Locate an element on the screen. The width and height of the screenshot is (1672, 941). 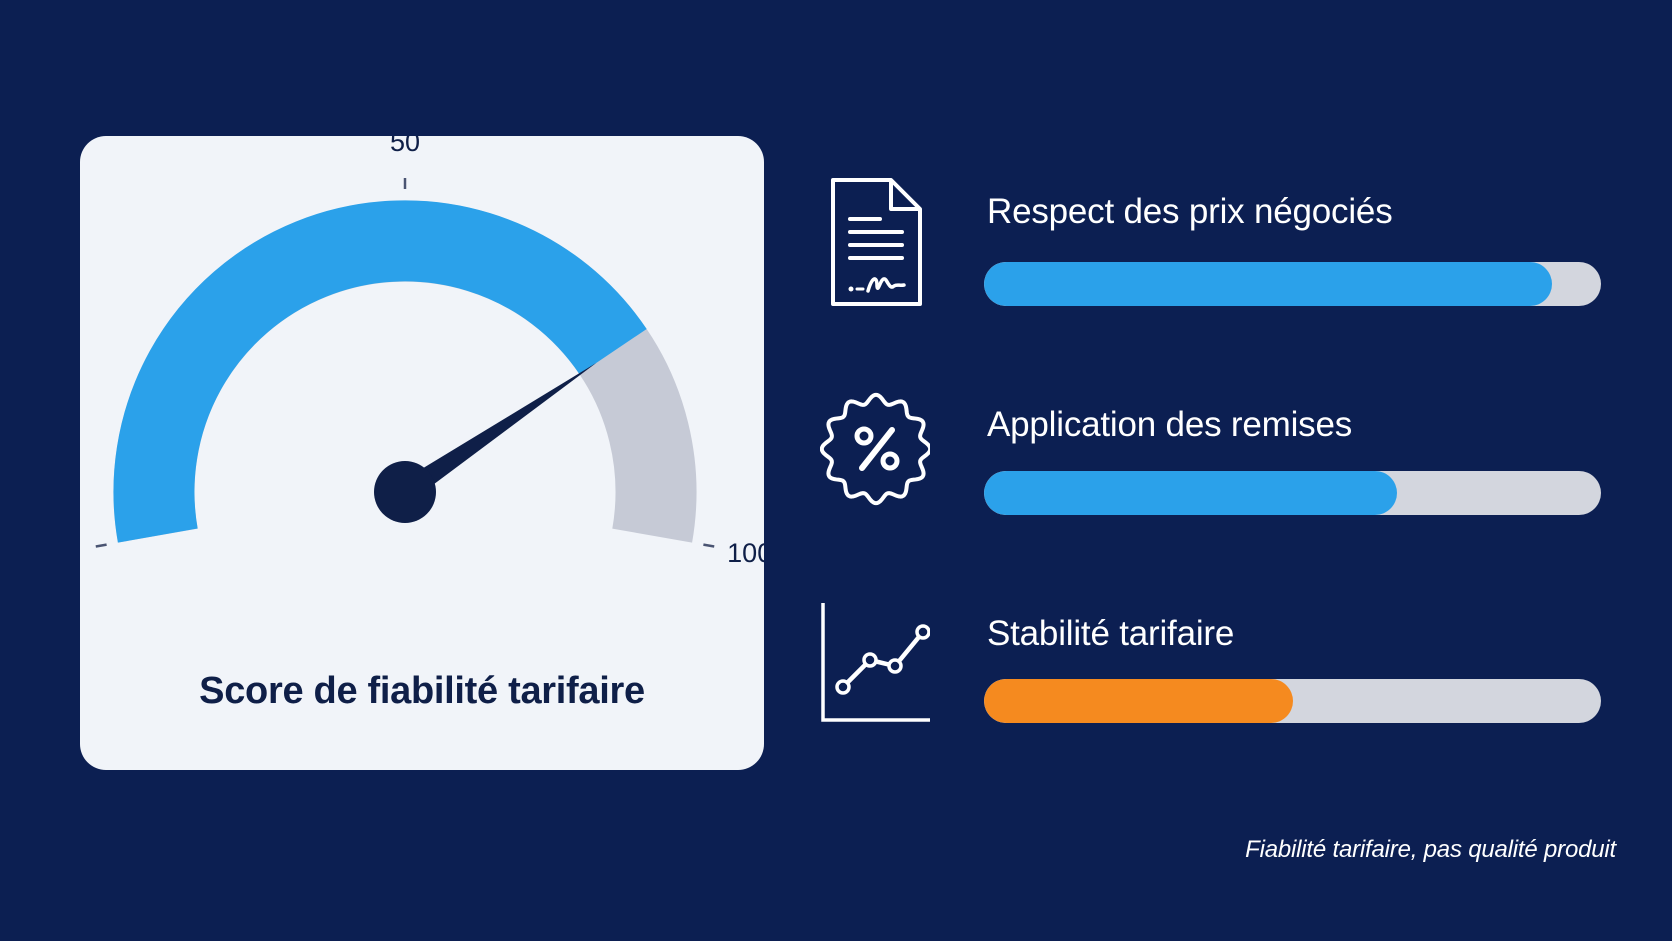
signed-document-icon is located at coordinates (876, 242).